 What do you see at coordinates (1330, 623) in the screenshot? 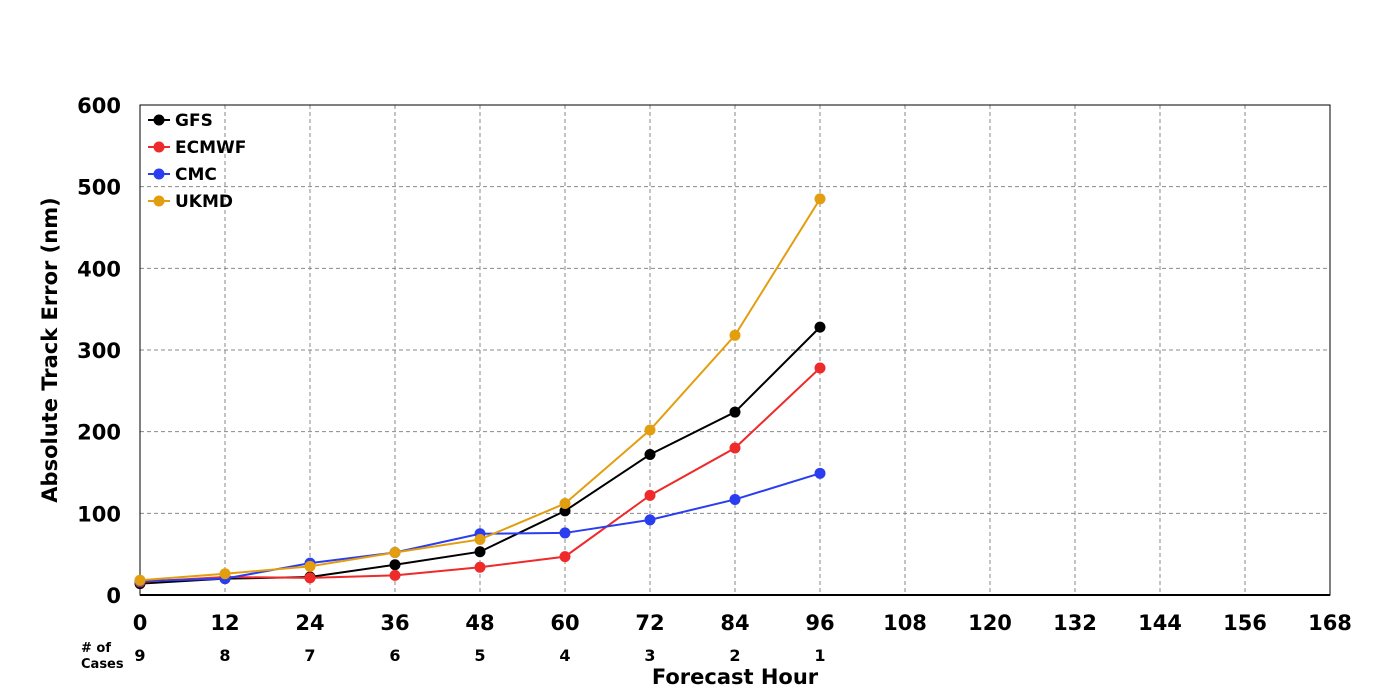
I see `x-tick-label-168: 168` at bounding box center [1330, 623].